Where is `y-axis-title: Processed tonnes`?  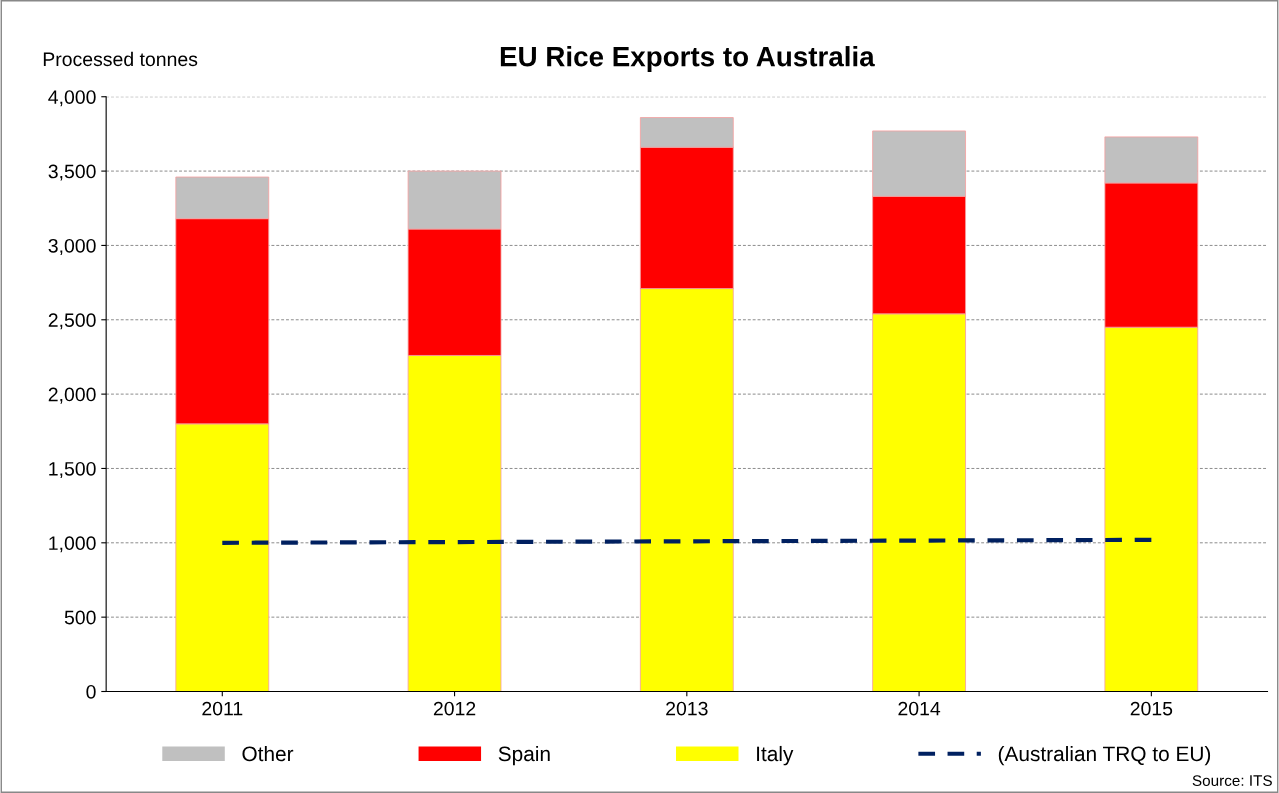
y-axis-title: Processed tonnes is located at coordinates (120, 59).